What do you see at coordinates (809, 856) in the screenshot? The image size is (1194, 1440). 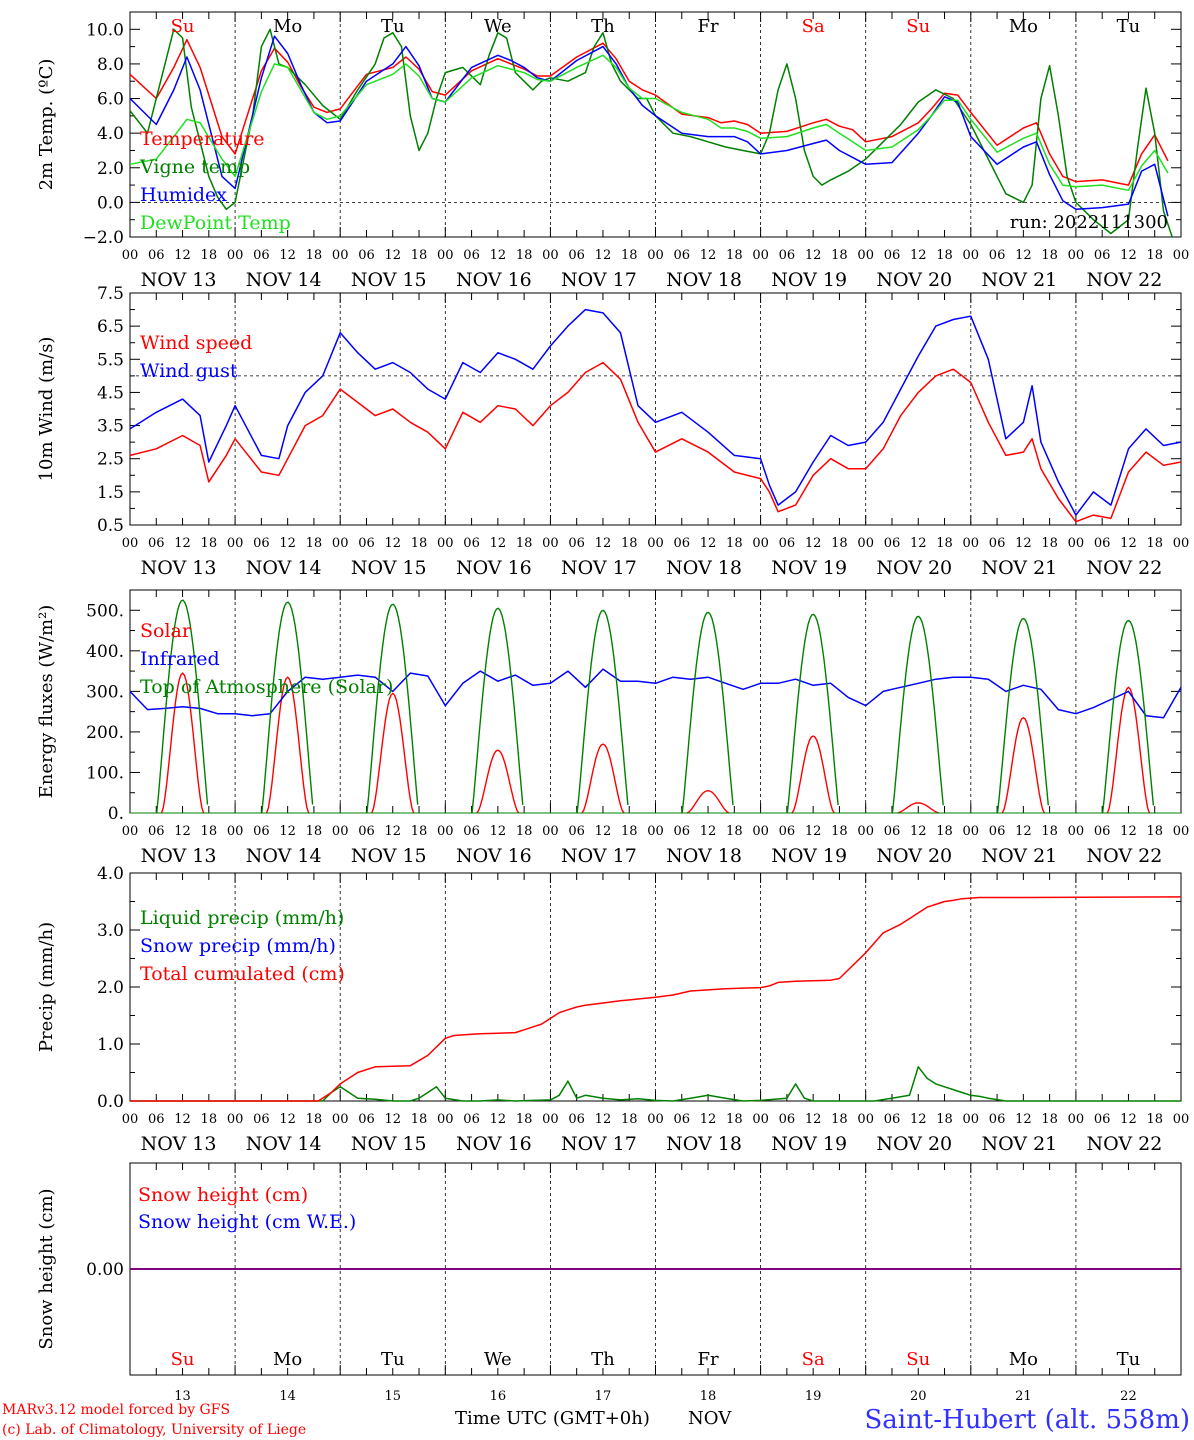 I see `x-date-label: NOV 19` at bounding box center [809, 856].